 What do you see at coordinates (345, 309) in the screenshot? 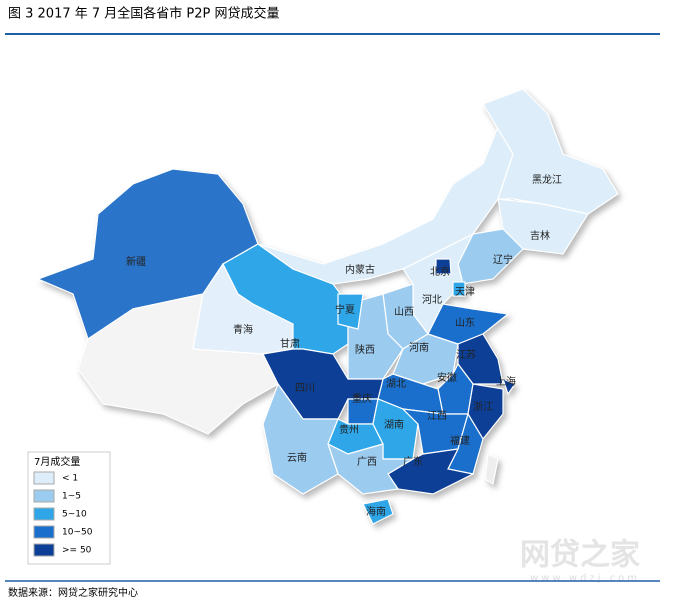
I see `province-label: 宁夏` at bounding box center [345, 309].